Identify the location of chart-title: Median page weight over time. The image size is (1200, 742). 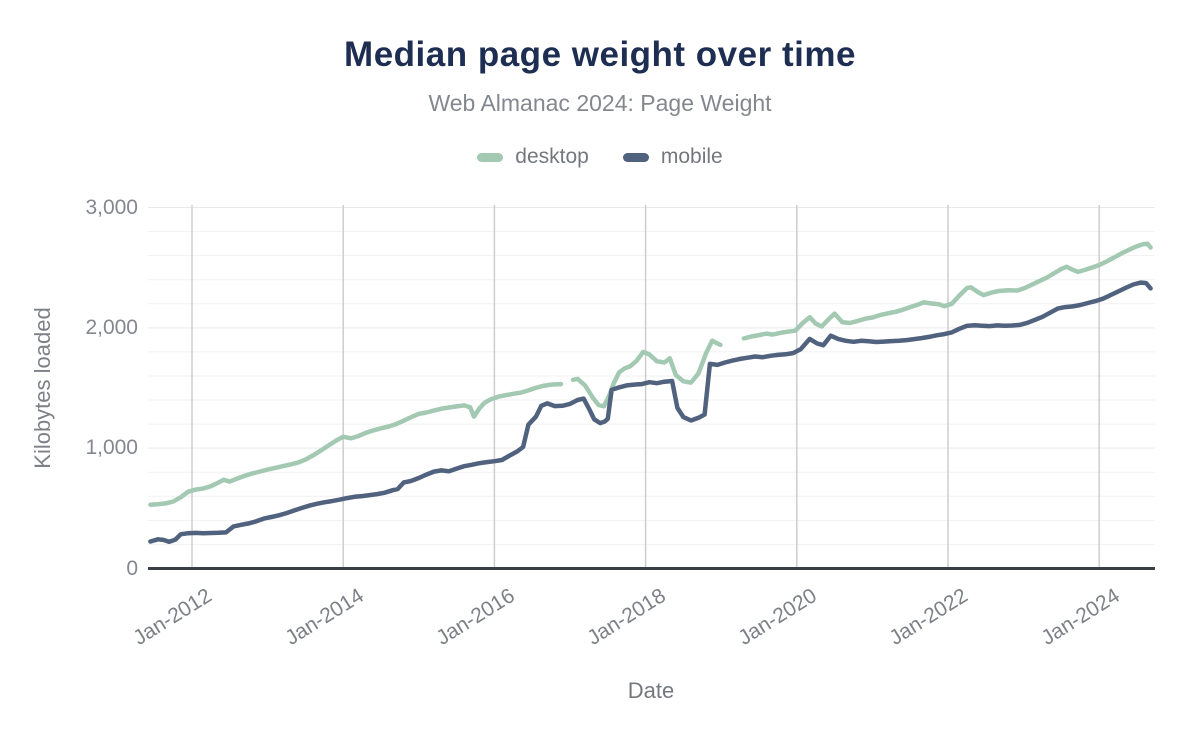
(600, 54).